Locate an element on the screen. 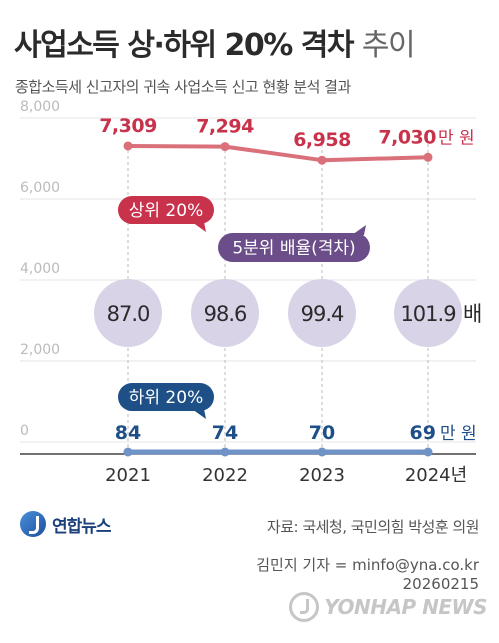  ratio-unit: 배 is located at coordinates (472, 314).